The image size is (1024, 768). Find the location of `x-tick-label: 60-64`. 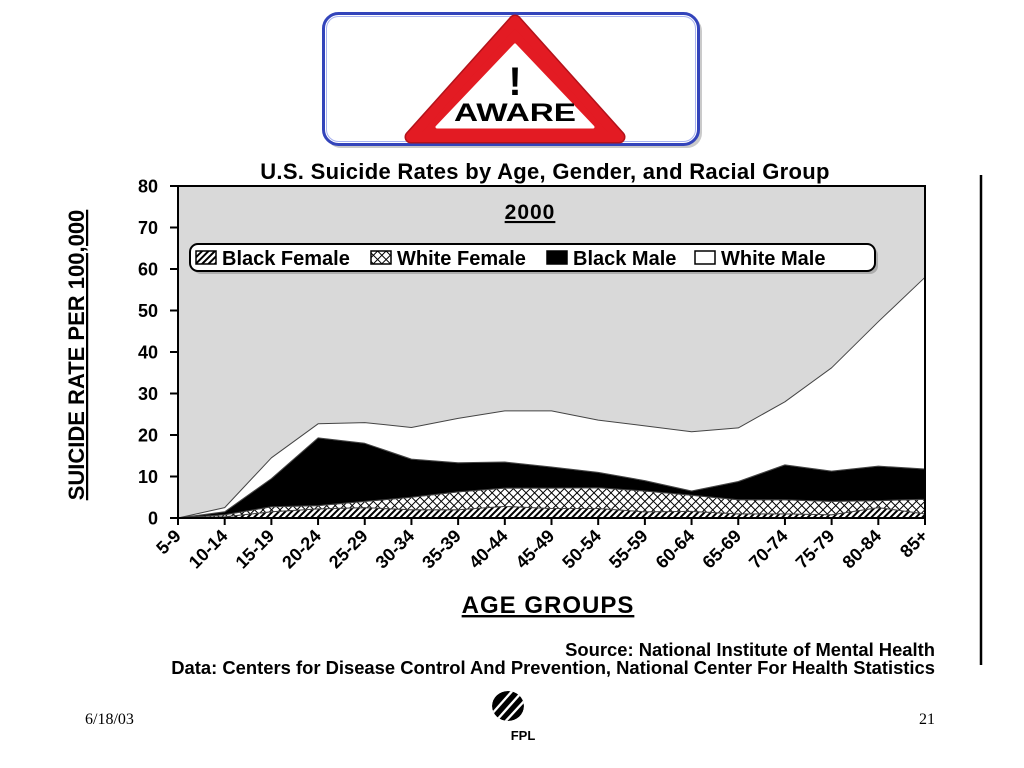

x-tick-label: 60-64 is located at coordinates (675, 549).